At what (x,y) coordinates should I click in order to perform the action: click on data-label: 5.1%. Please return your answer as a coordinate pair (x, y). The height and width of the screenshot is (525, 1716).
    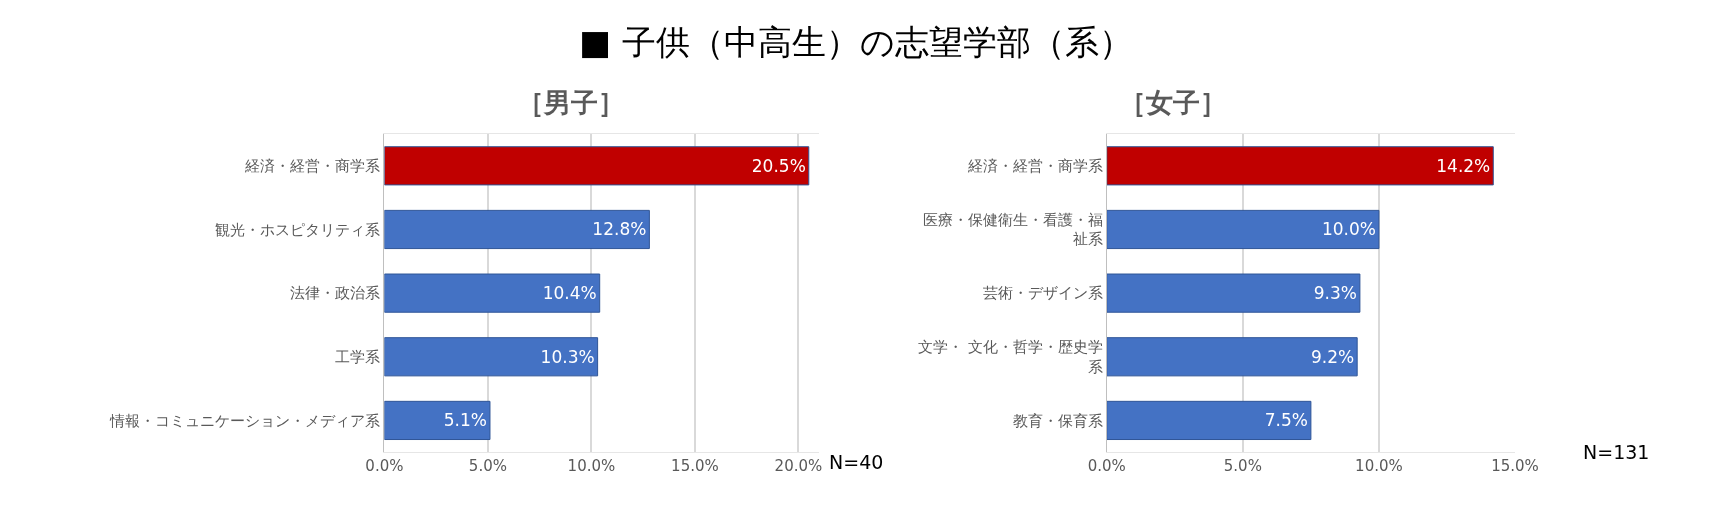
    Looking at the image, I should click on (465, 420).